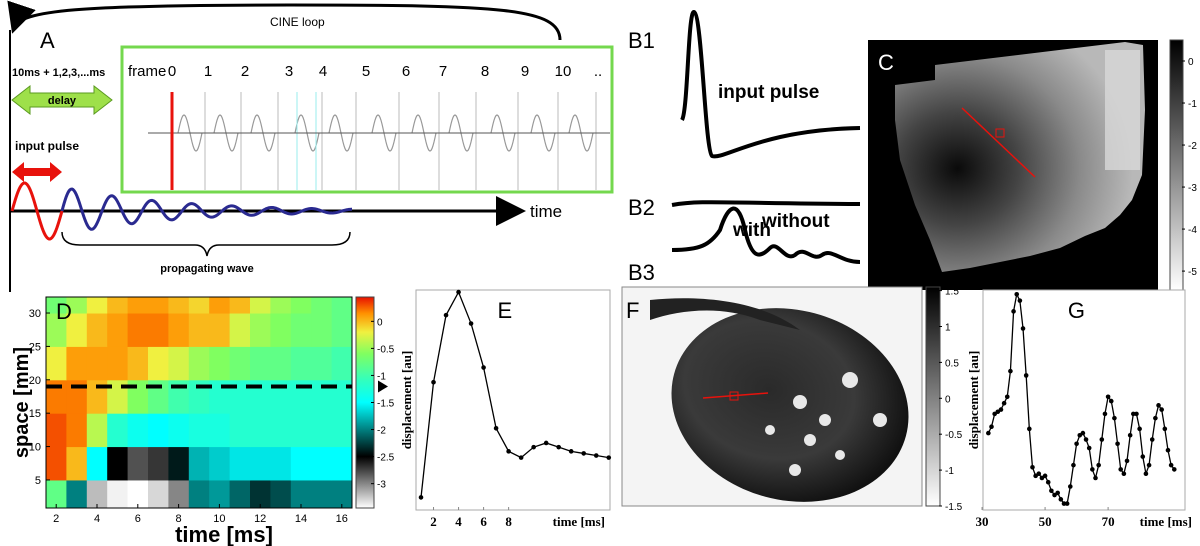 The image size is (1200, 546). What do you see at coordinates (744, 148) in the screenshot?
I see `panel-b: B1 B2 B3 input pulse without with` at bounding box center [744, 148].